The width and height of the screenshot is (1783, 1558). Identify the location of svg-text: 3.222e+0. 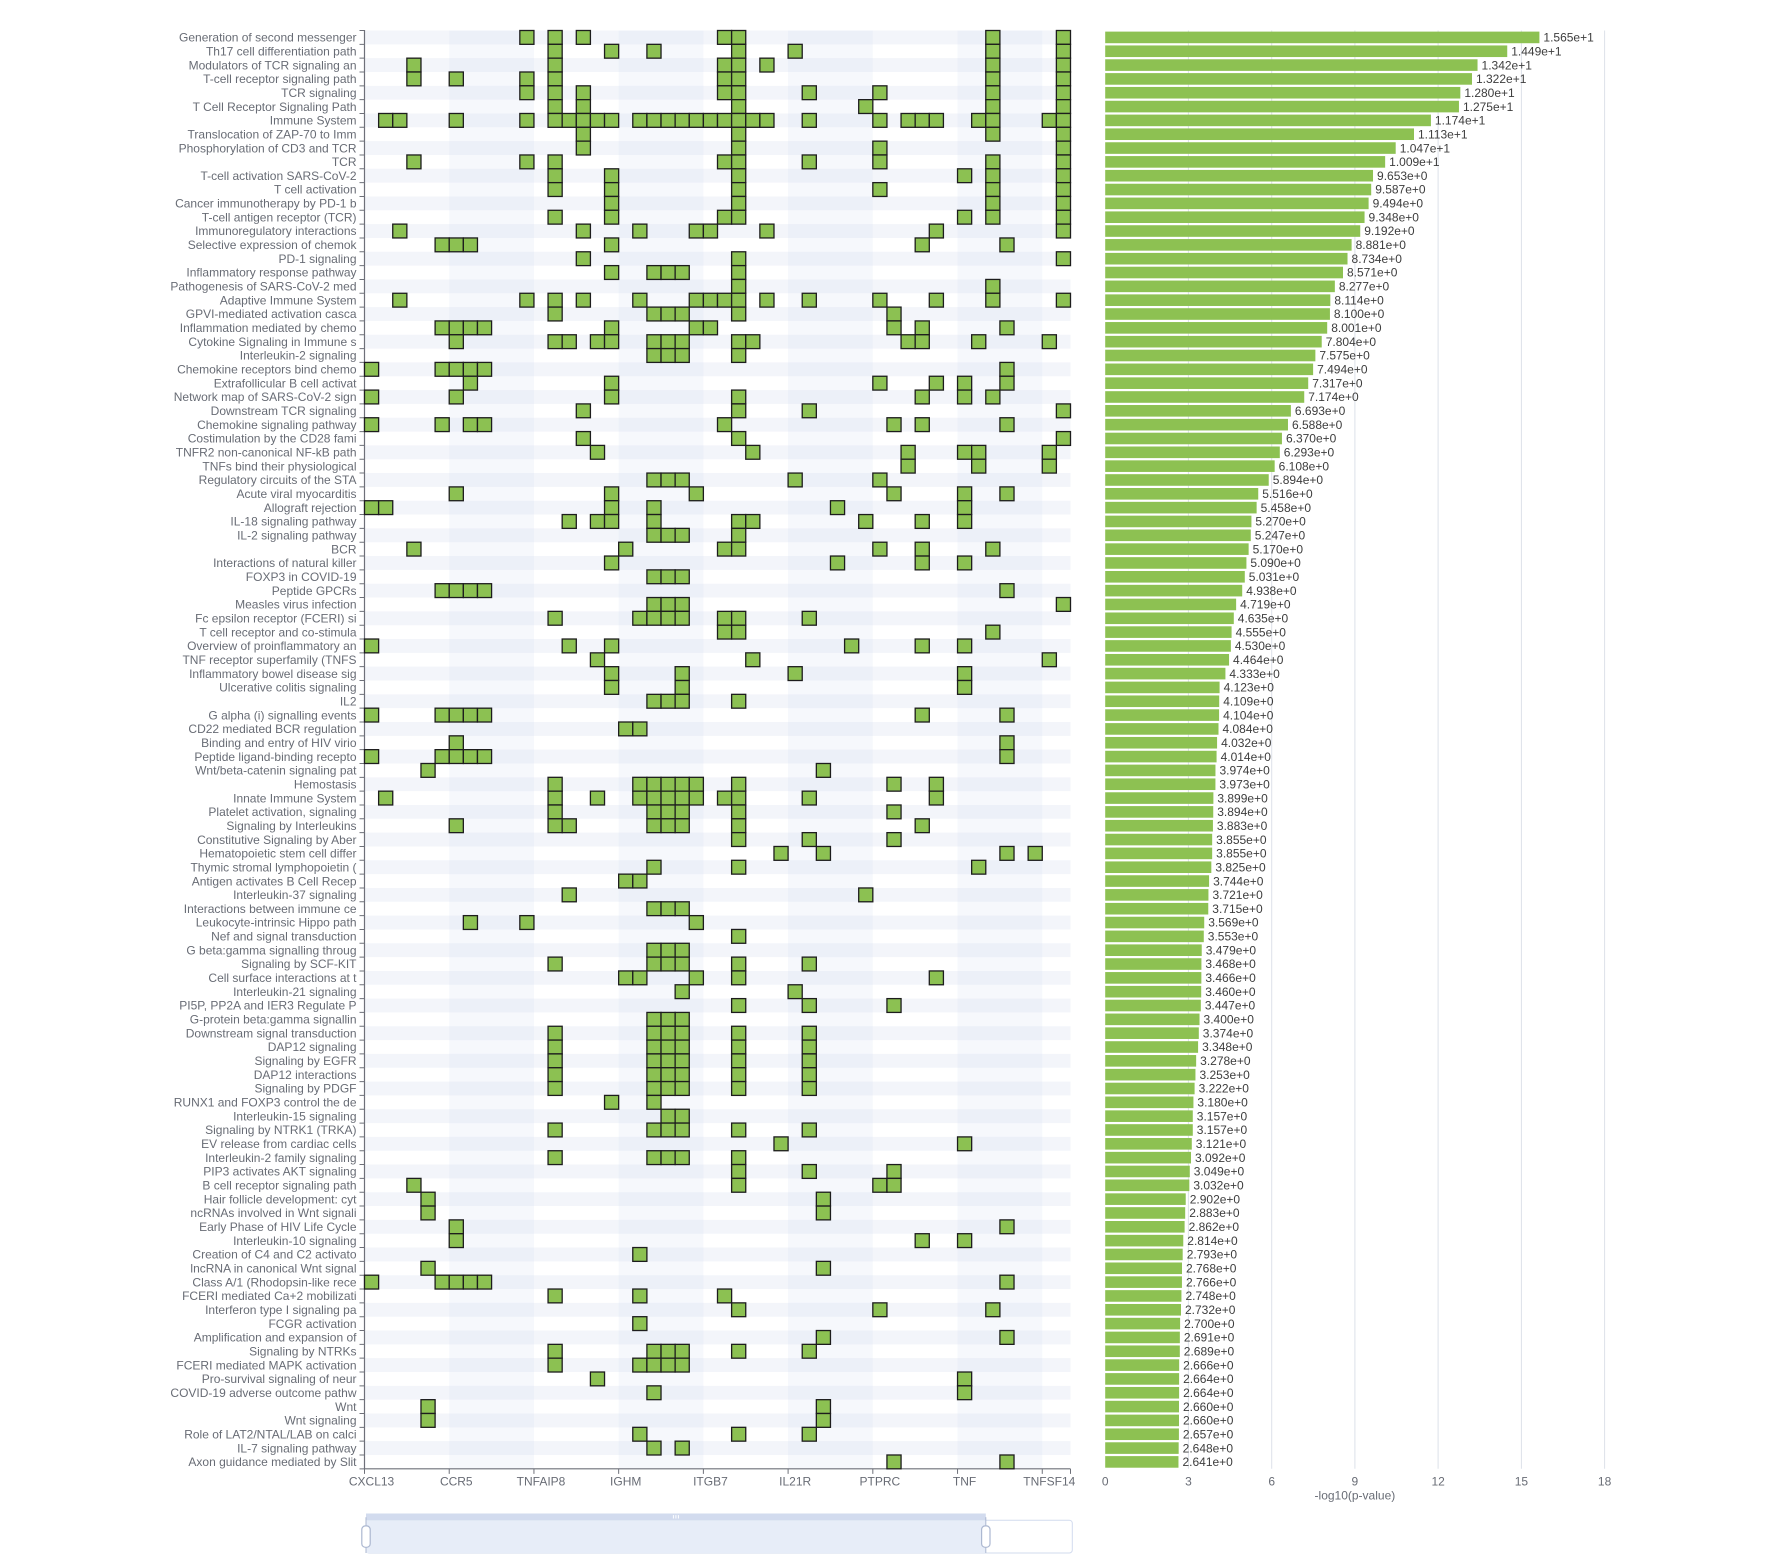
(1224, 1089).